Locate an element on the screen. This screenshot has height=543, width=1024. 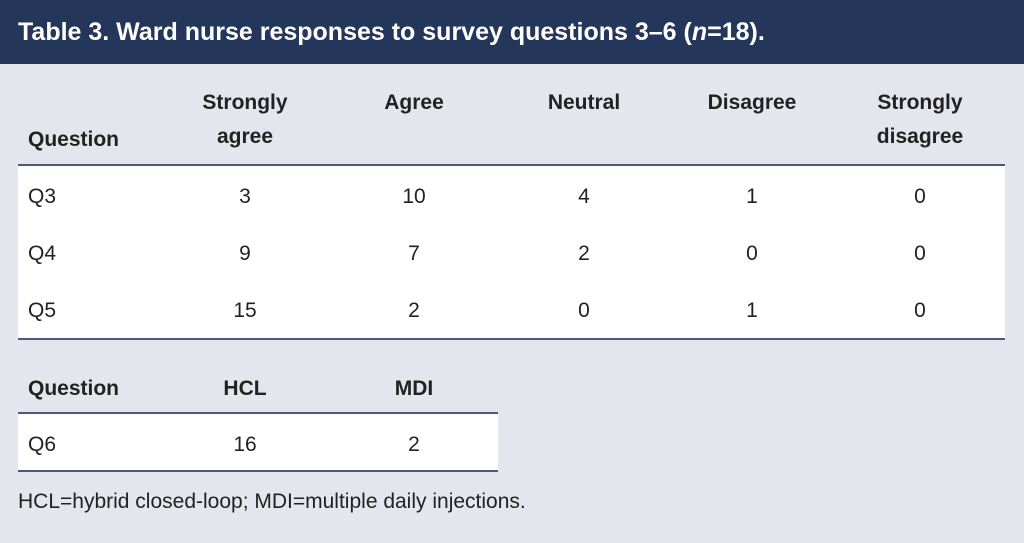
cell-value: 10 is located at coordinates (414, 196).